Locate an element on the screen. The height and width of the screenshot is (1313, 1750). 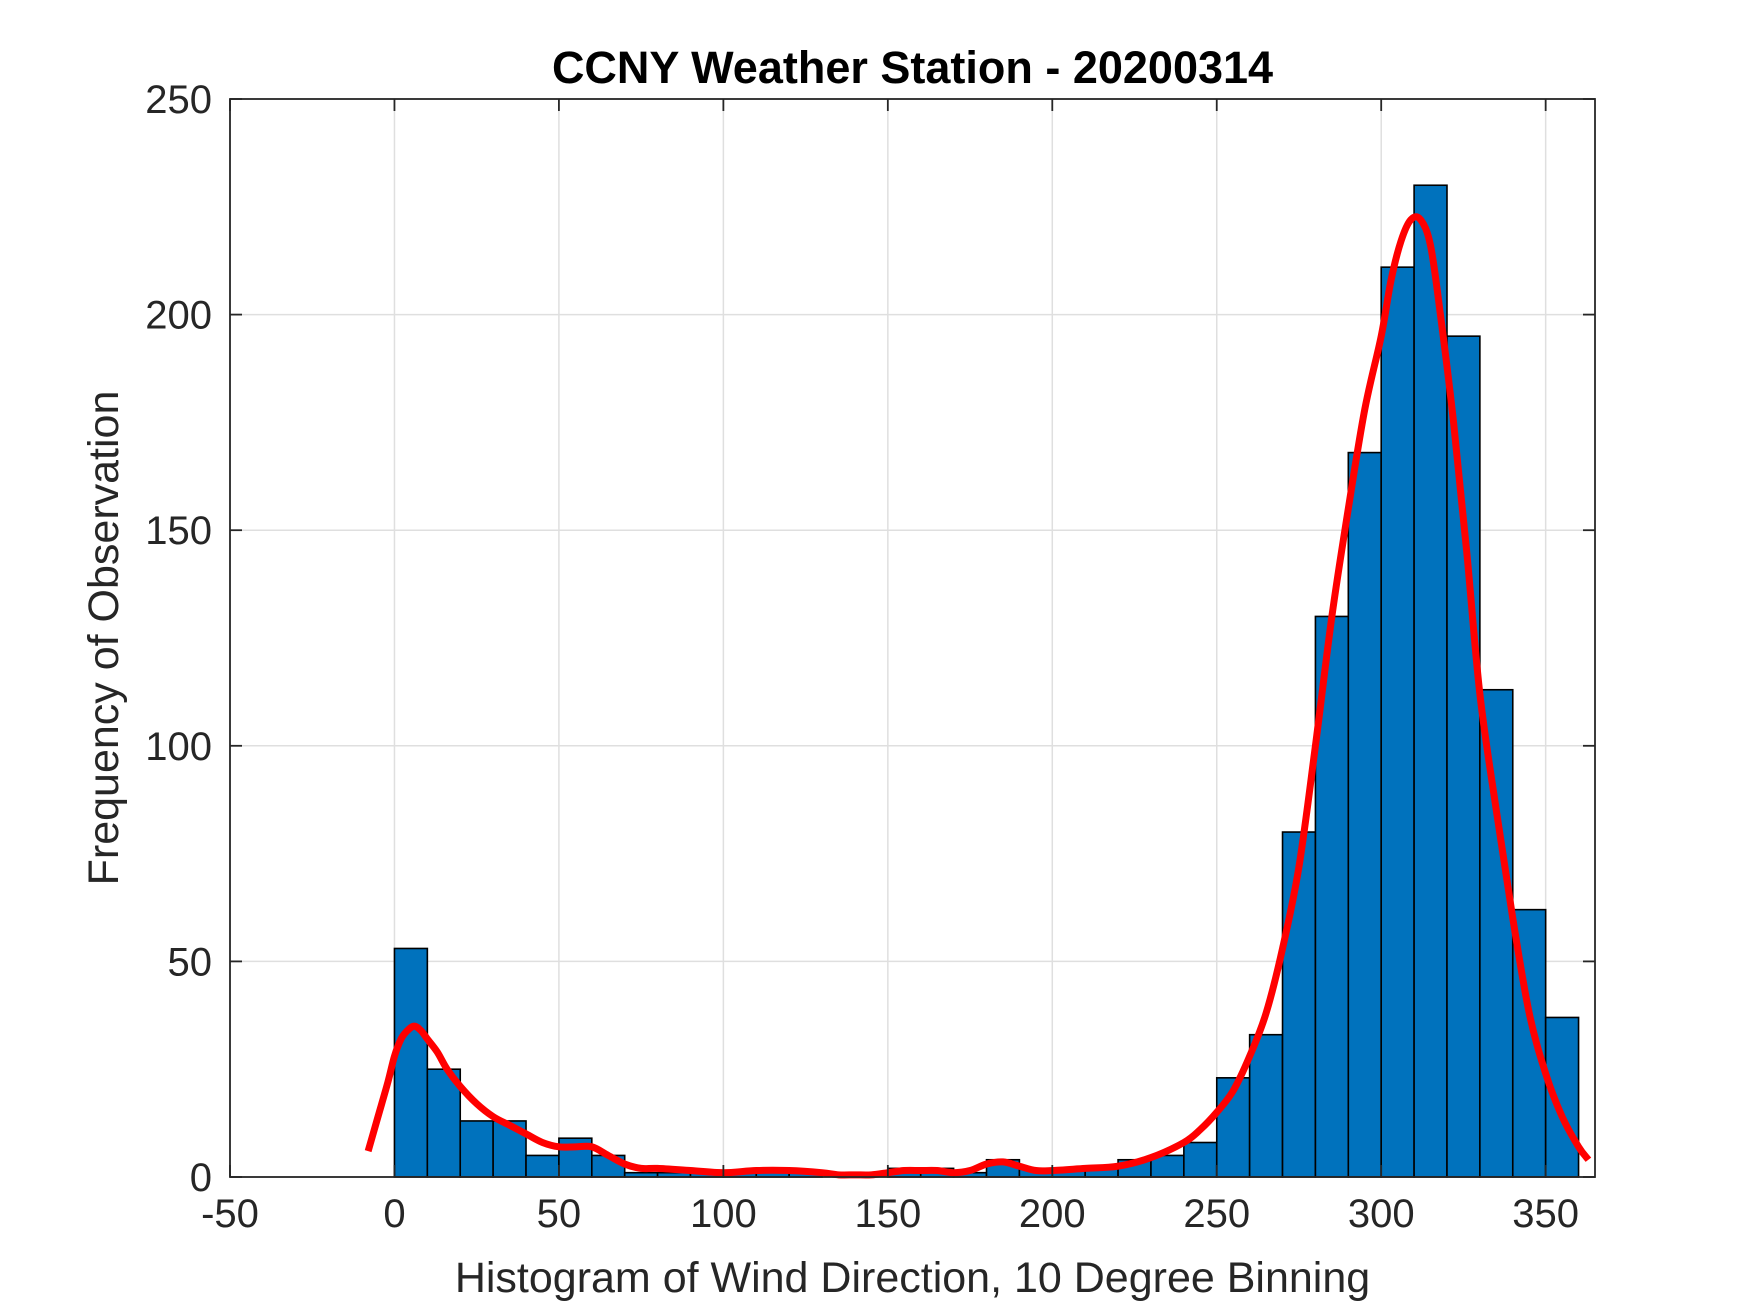
x-tick-label: 0 is located at coordinates (394, 1214).